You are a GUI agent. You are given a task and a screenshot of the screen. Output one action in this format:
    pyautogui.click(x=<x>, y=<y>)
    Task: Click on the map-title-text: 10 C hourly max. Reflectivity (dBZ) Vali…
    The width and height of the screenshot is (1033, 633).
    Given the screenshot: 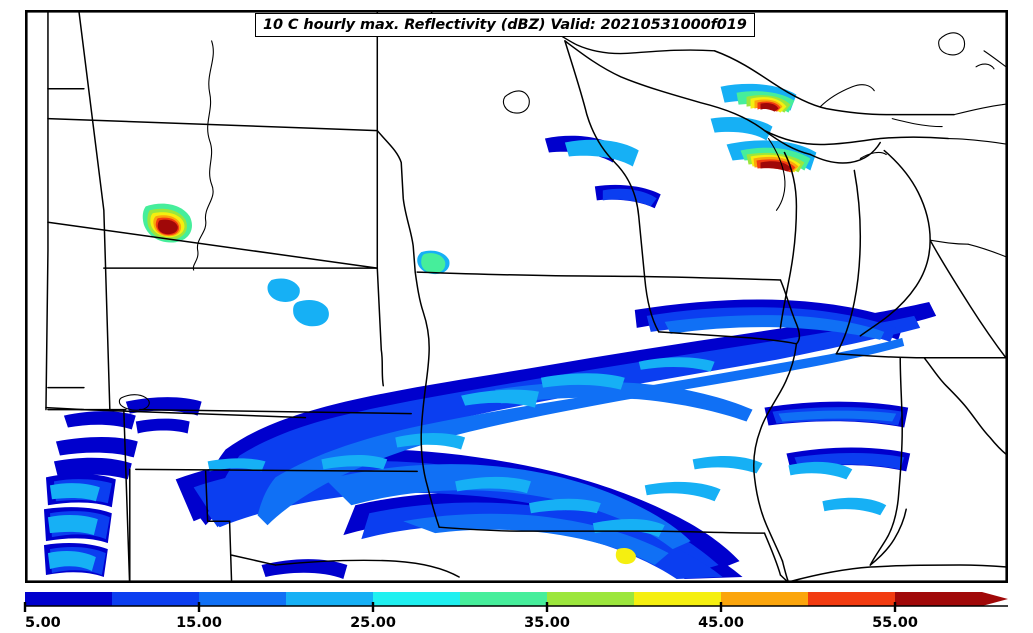 What is the action you would take?
    pyautogui.click(x=505, y=25)
    